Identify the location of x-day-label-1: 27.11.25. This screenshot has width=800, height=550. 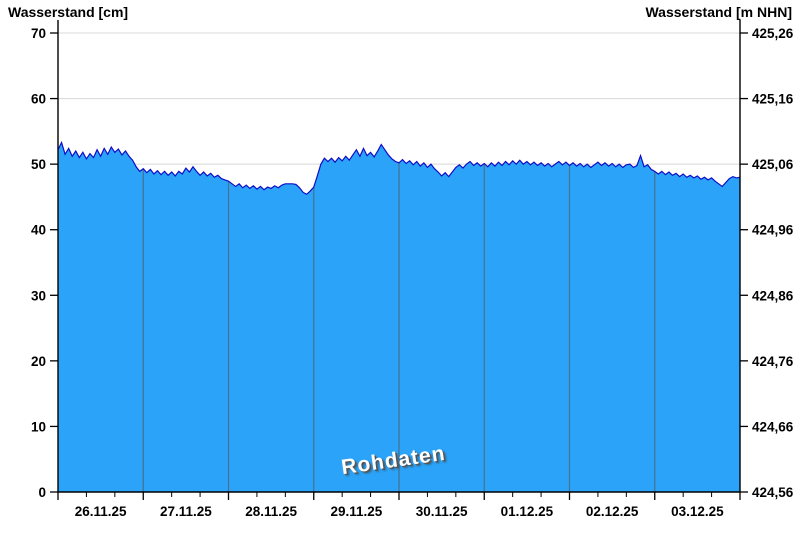
(186, 511).